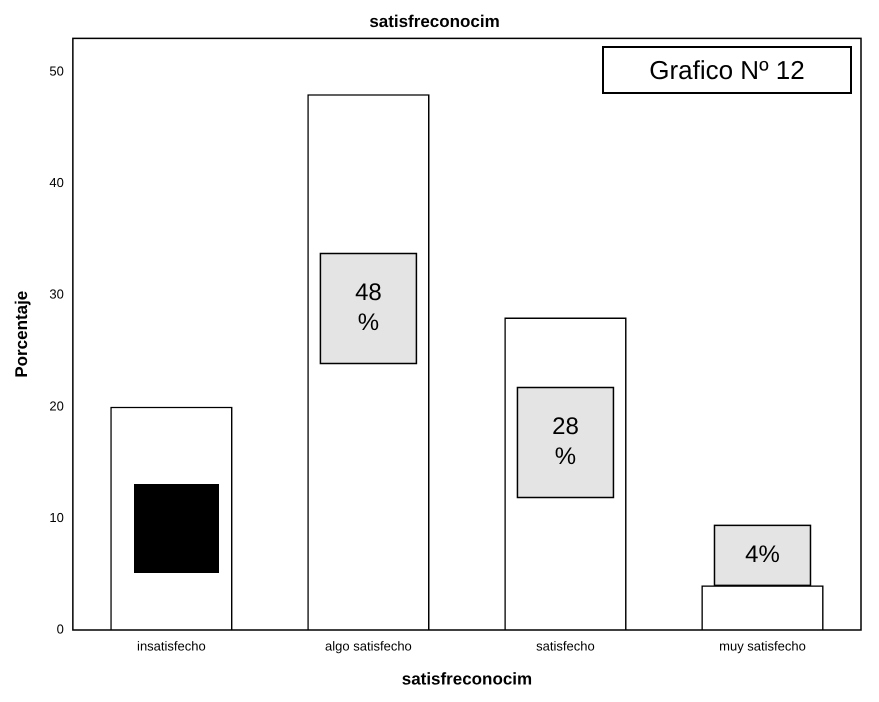 This screenshot has width=879, height=702. Describe the element at coordinates (368, 646) in the screenshot. I see `x-tick-label: algo satisfecho` at that location.